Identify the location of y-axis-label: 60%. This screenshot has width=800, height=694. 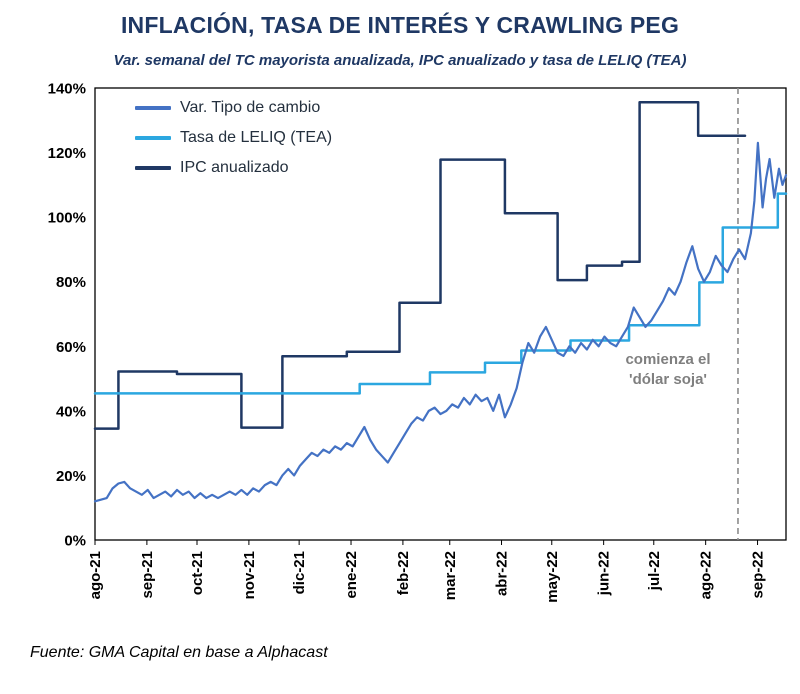
(71, 347).